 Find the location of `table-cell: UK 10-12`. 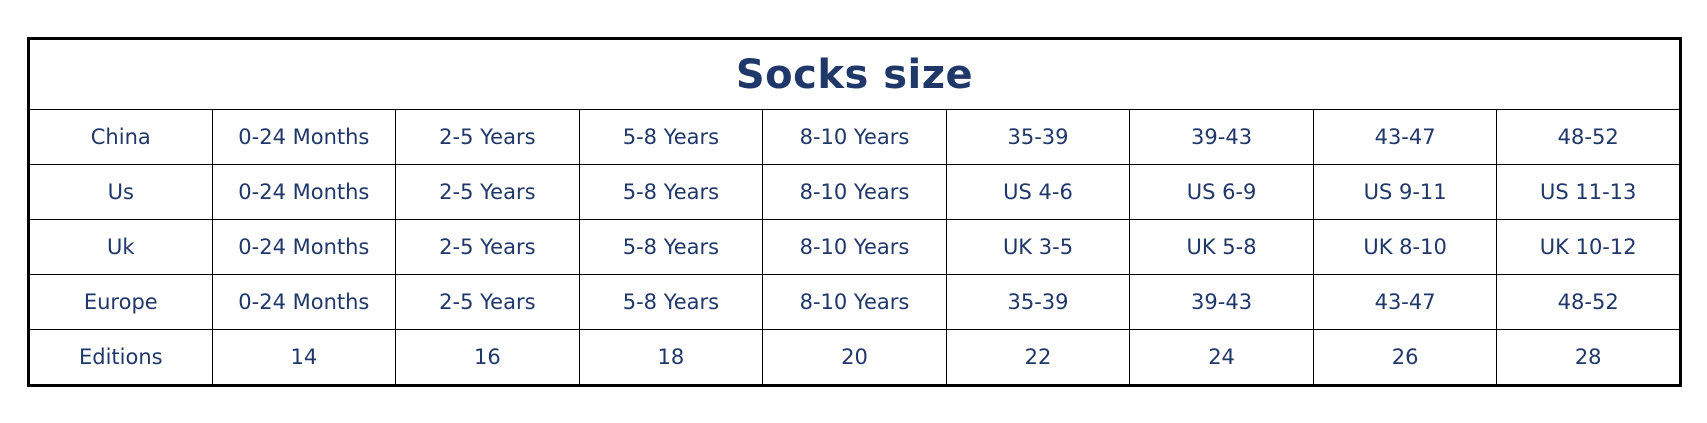

table-cell: UK 10-12 is located at coordinates (1588, 247).